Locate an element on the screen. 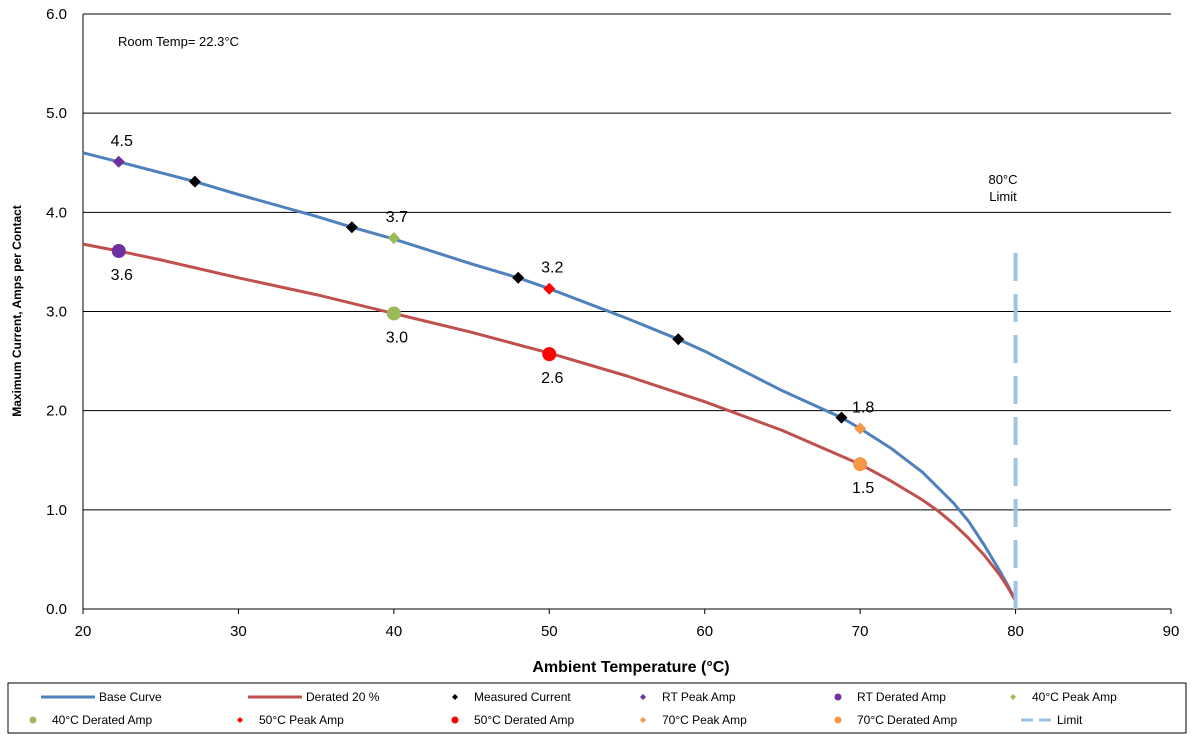  x-tick-label: 60 is located at coordinates (704, 631).